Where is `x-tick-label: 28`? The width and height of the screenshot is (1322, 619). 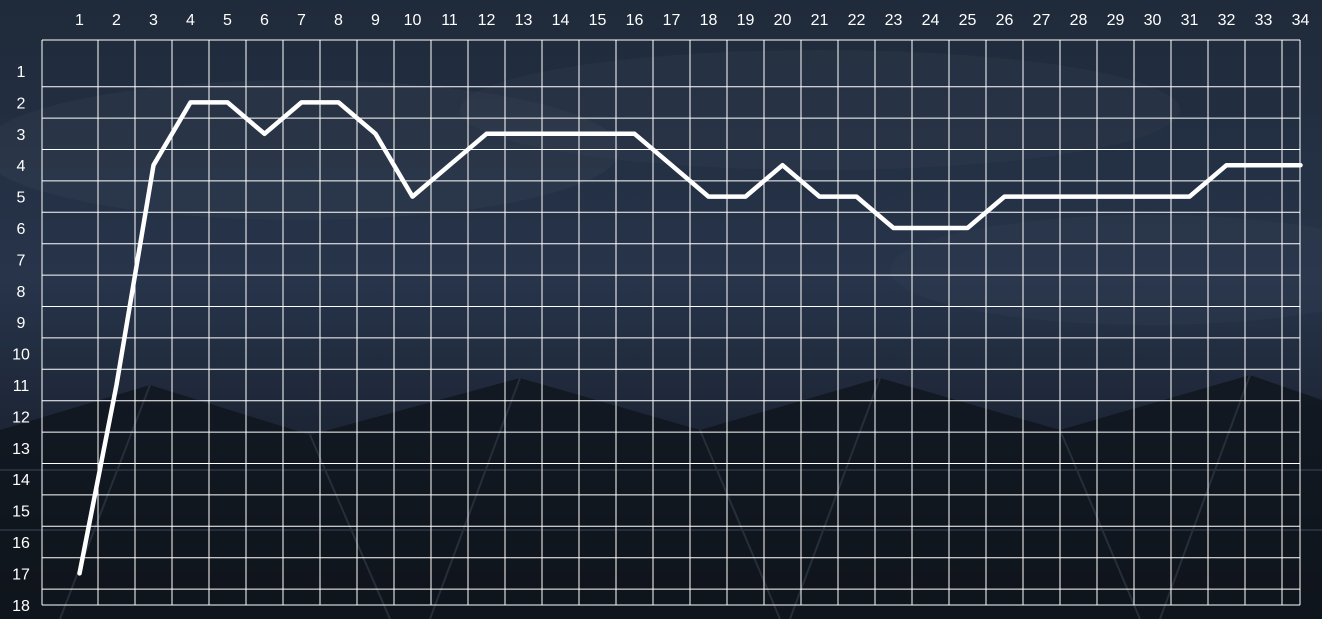
x-tick-label: 28 is located at coordinates (1079, 20).